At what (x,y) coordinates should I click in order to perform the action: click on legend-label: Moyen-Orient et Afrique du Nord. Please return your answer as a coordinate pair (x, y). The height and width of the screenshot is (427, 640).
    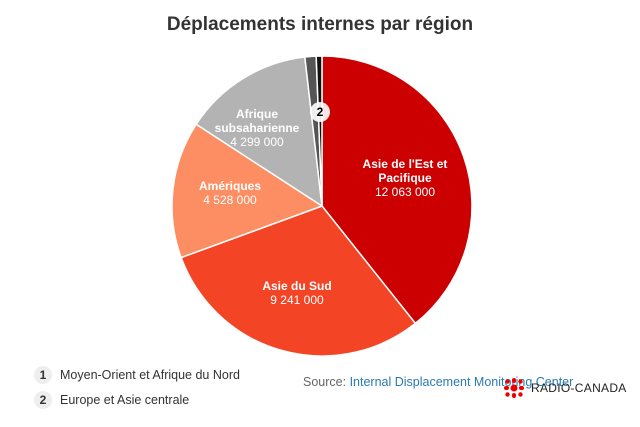
    Looking at the image, I should click on (150, 375).